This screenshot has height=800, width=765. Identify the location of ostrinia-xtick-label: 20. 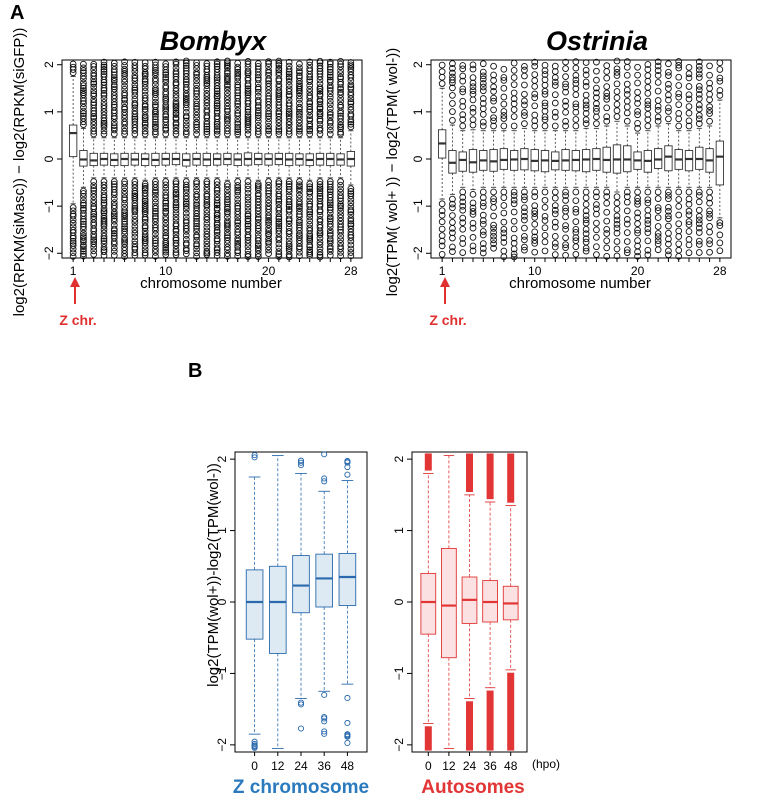
(638, 271).